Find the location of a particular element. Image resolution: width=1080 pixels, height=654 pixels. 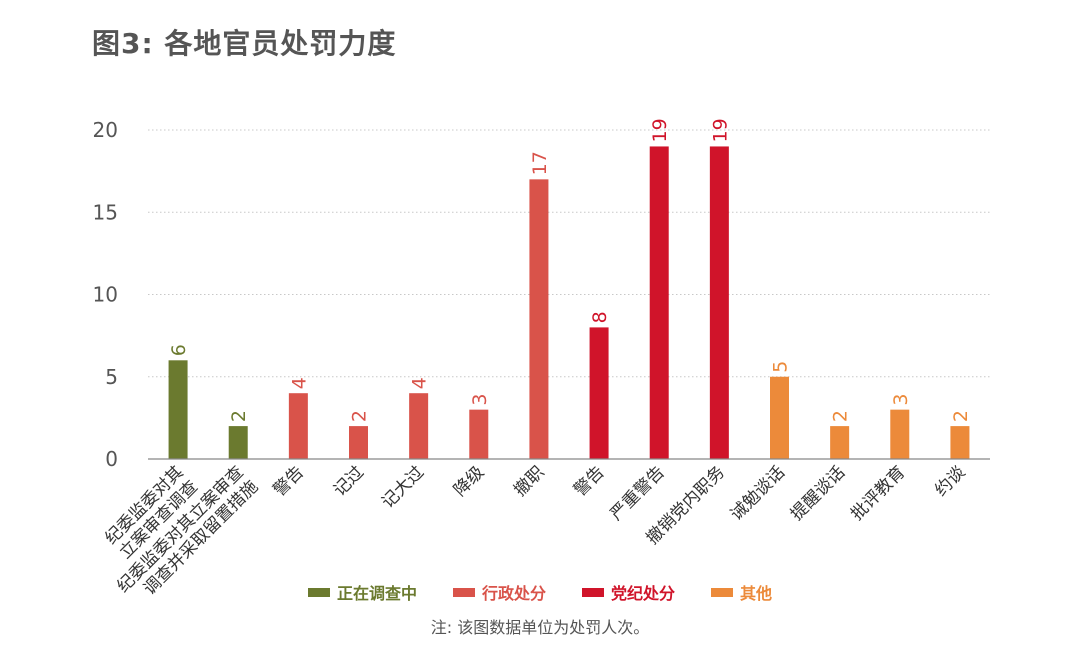

chart-title: 图3: 各地官员处罚力度 is located at coordinates (244, 43).